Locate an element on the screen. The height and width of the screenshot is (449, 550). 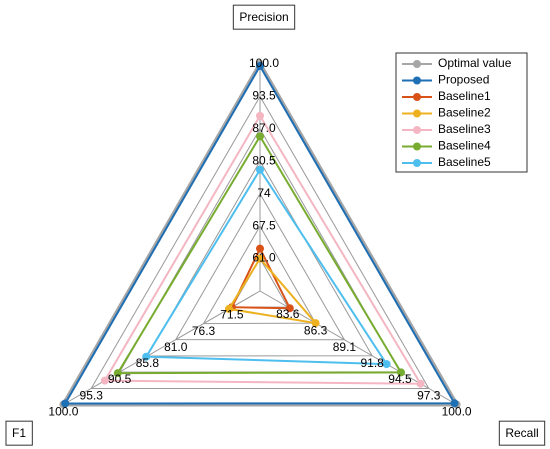
tick-label: 87.0 is located at coordinates (264, 128).